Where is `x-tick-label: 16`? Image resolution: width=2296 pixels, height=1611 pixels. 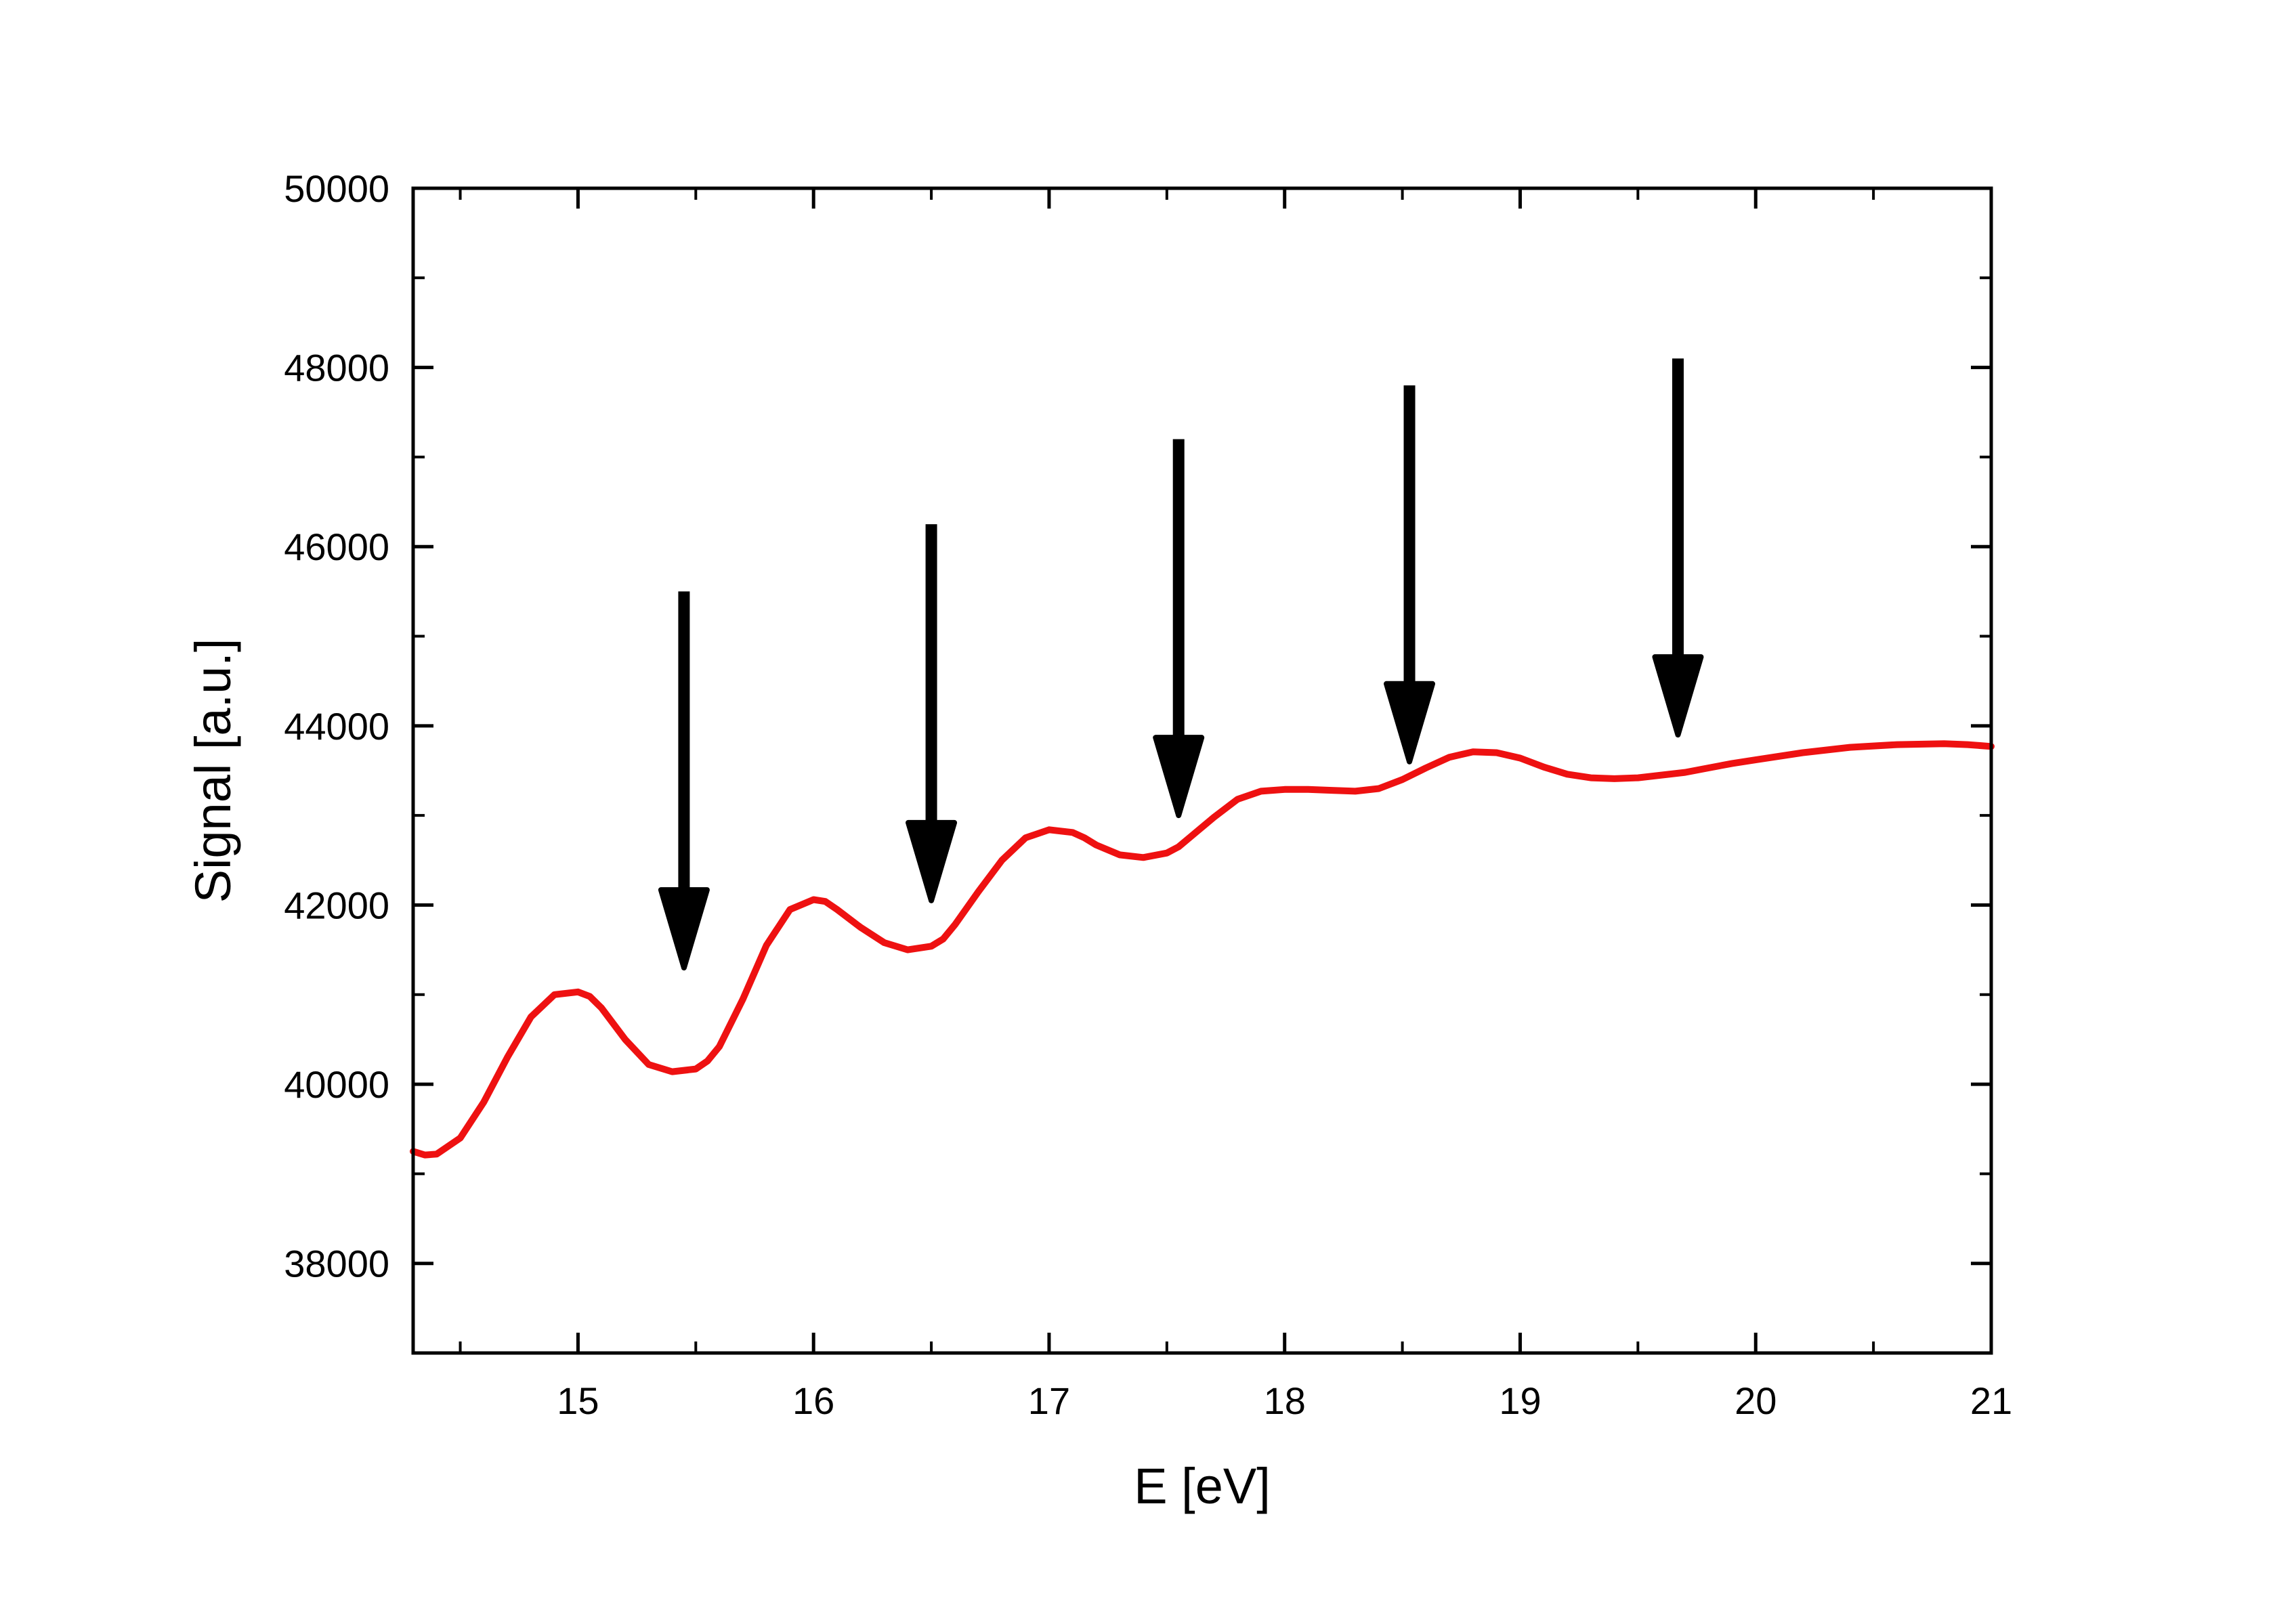 x-tick-label: 16 is located at coordinates (813, 1400).